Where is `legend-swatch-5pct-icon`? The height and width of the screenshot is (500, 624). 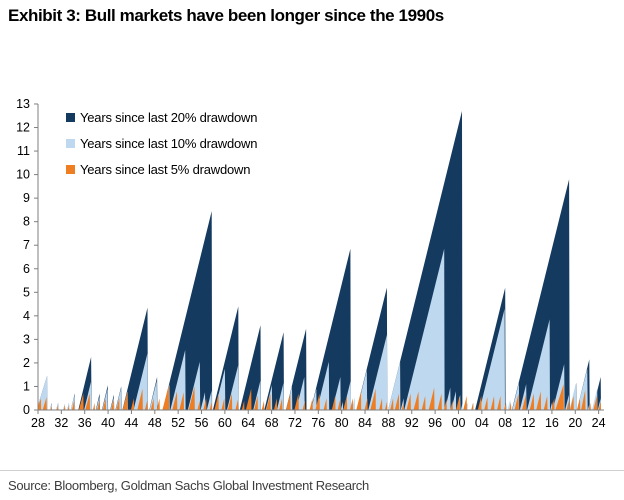
legend-swatch-5pct-icon is located at coordinates (70, 169).